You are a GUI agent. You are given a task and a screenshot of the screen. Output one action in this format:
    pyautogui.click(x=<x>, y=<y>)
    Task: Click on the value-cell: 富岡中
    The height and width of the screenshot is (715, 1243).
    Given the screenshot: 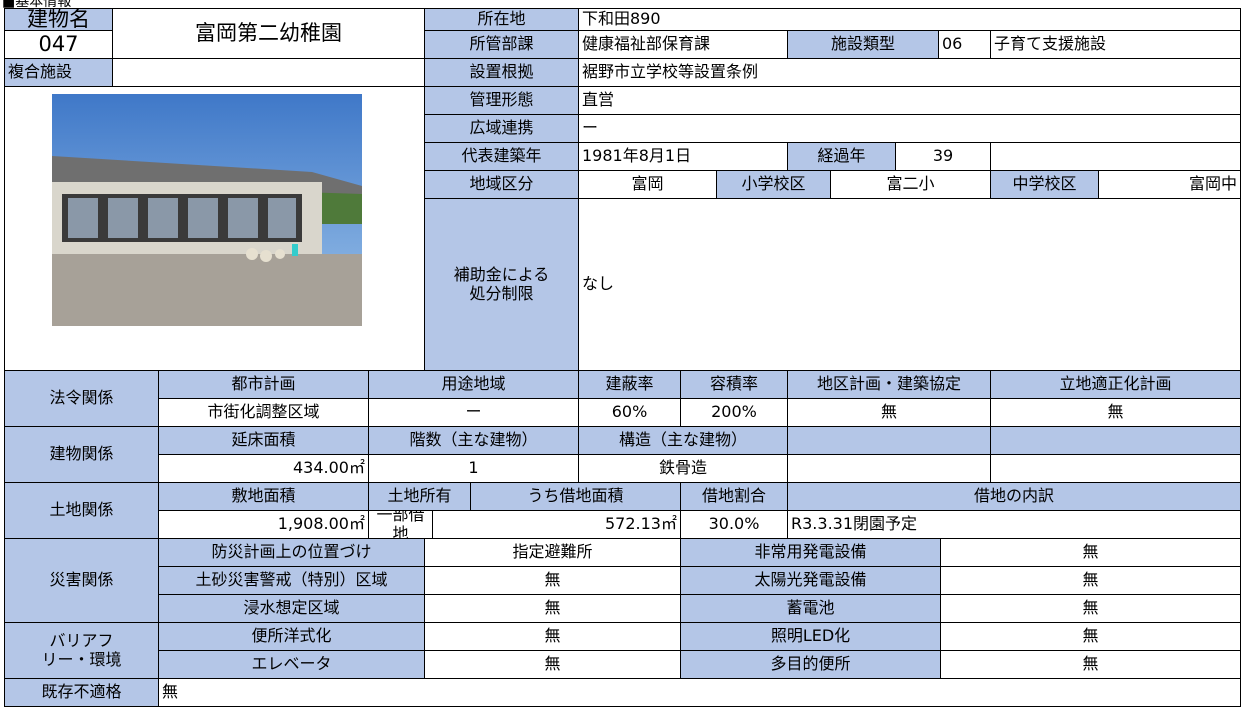 What is the action you would take?
    pyautogui.click(x=1169, y=184)
    